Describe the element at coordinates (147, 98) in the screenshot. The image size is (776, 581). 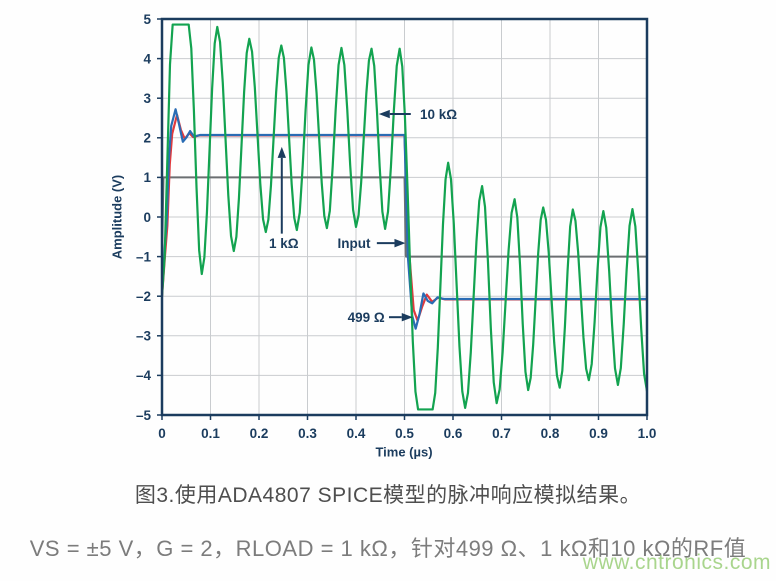
I see `y-tick-label: 3` at that location.